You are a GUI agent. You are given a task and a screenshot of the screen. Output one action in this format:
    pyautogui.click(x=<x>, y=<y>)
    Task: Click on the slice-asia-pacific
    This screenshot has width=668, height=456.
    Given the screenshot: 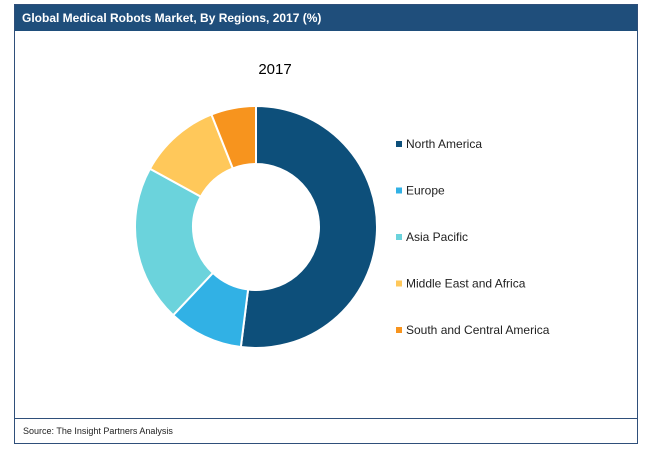 What is the action you would take?
    pyautogui.click(x=174, y=242)
    